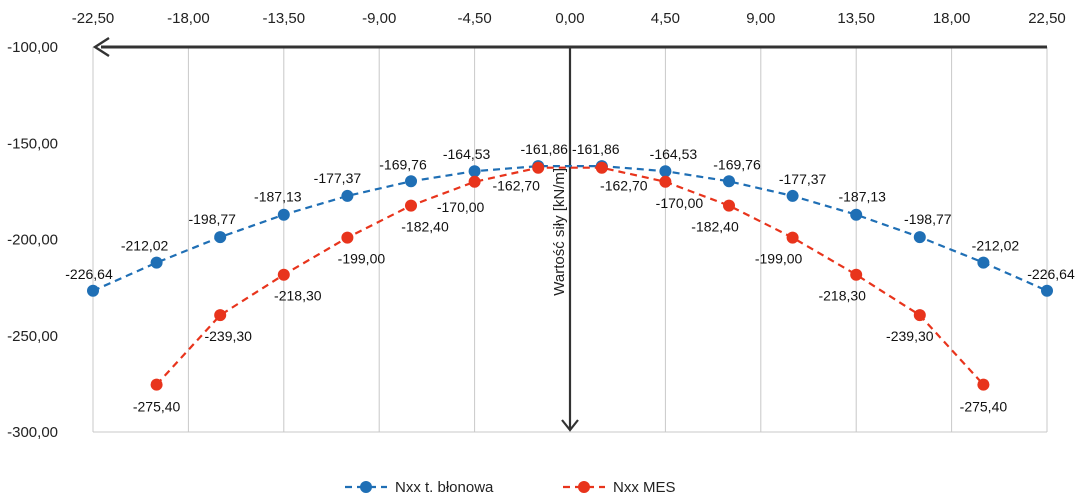 This screenshot has height=497, width=1092. What do you see at coordinates (188, 18) in the screenshot?
I see `x-tick-label: -18,00` at bounding box center [188, 18].